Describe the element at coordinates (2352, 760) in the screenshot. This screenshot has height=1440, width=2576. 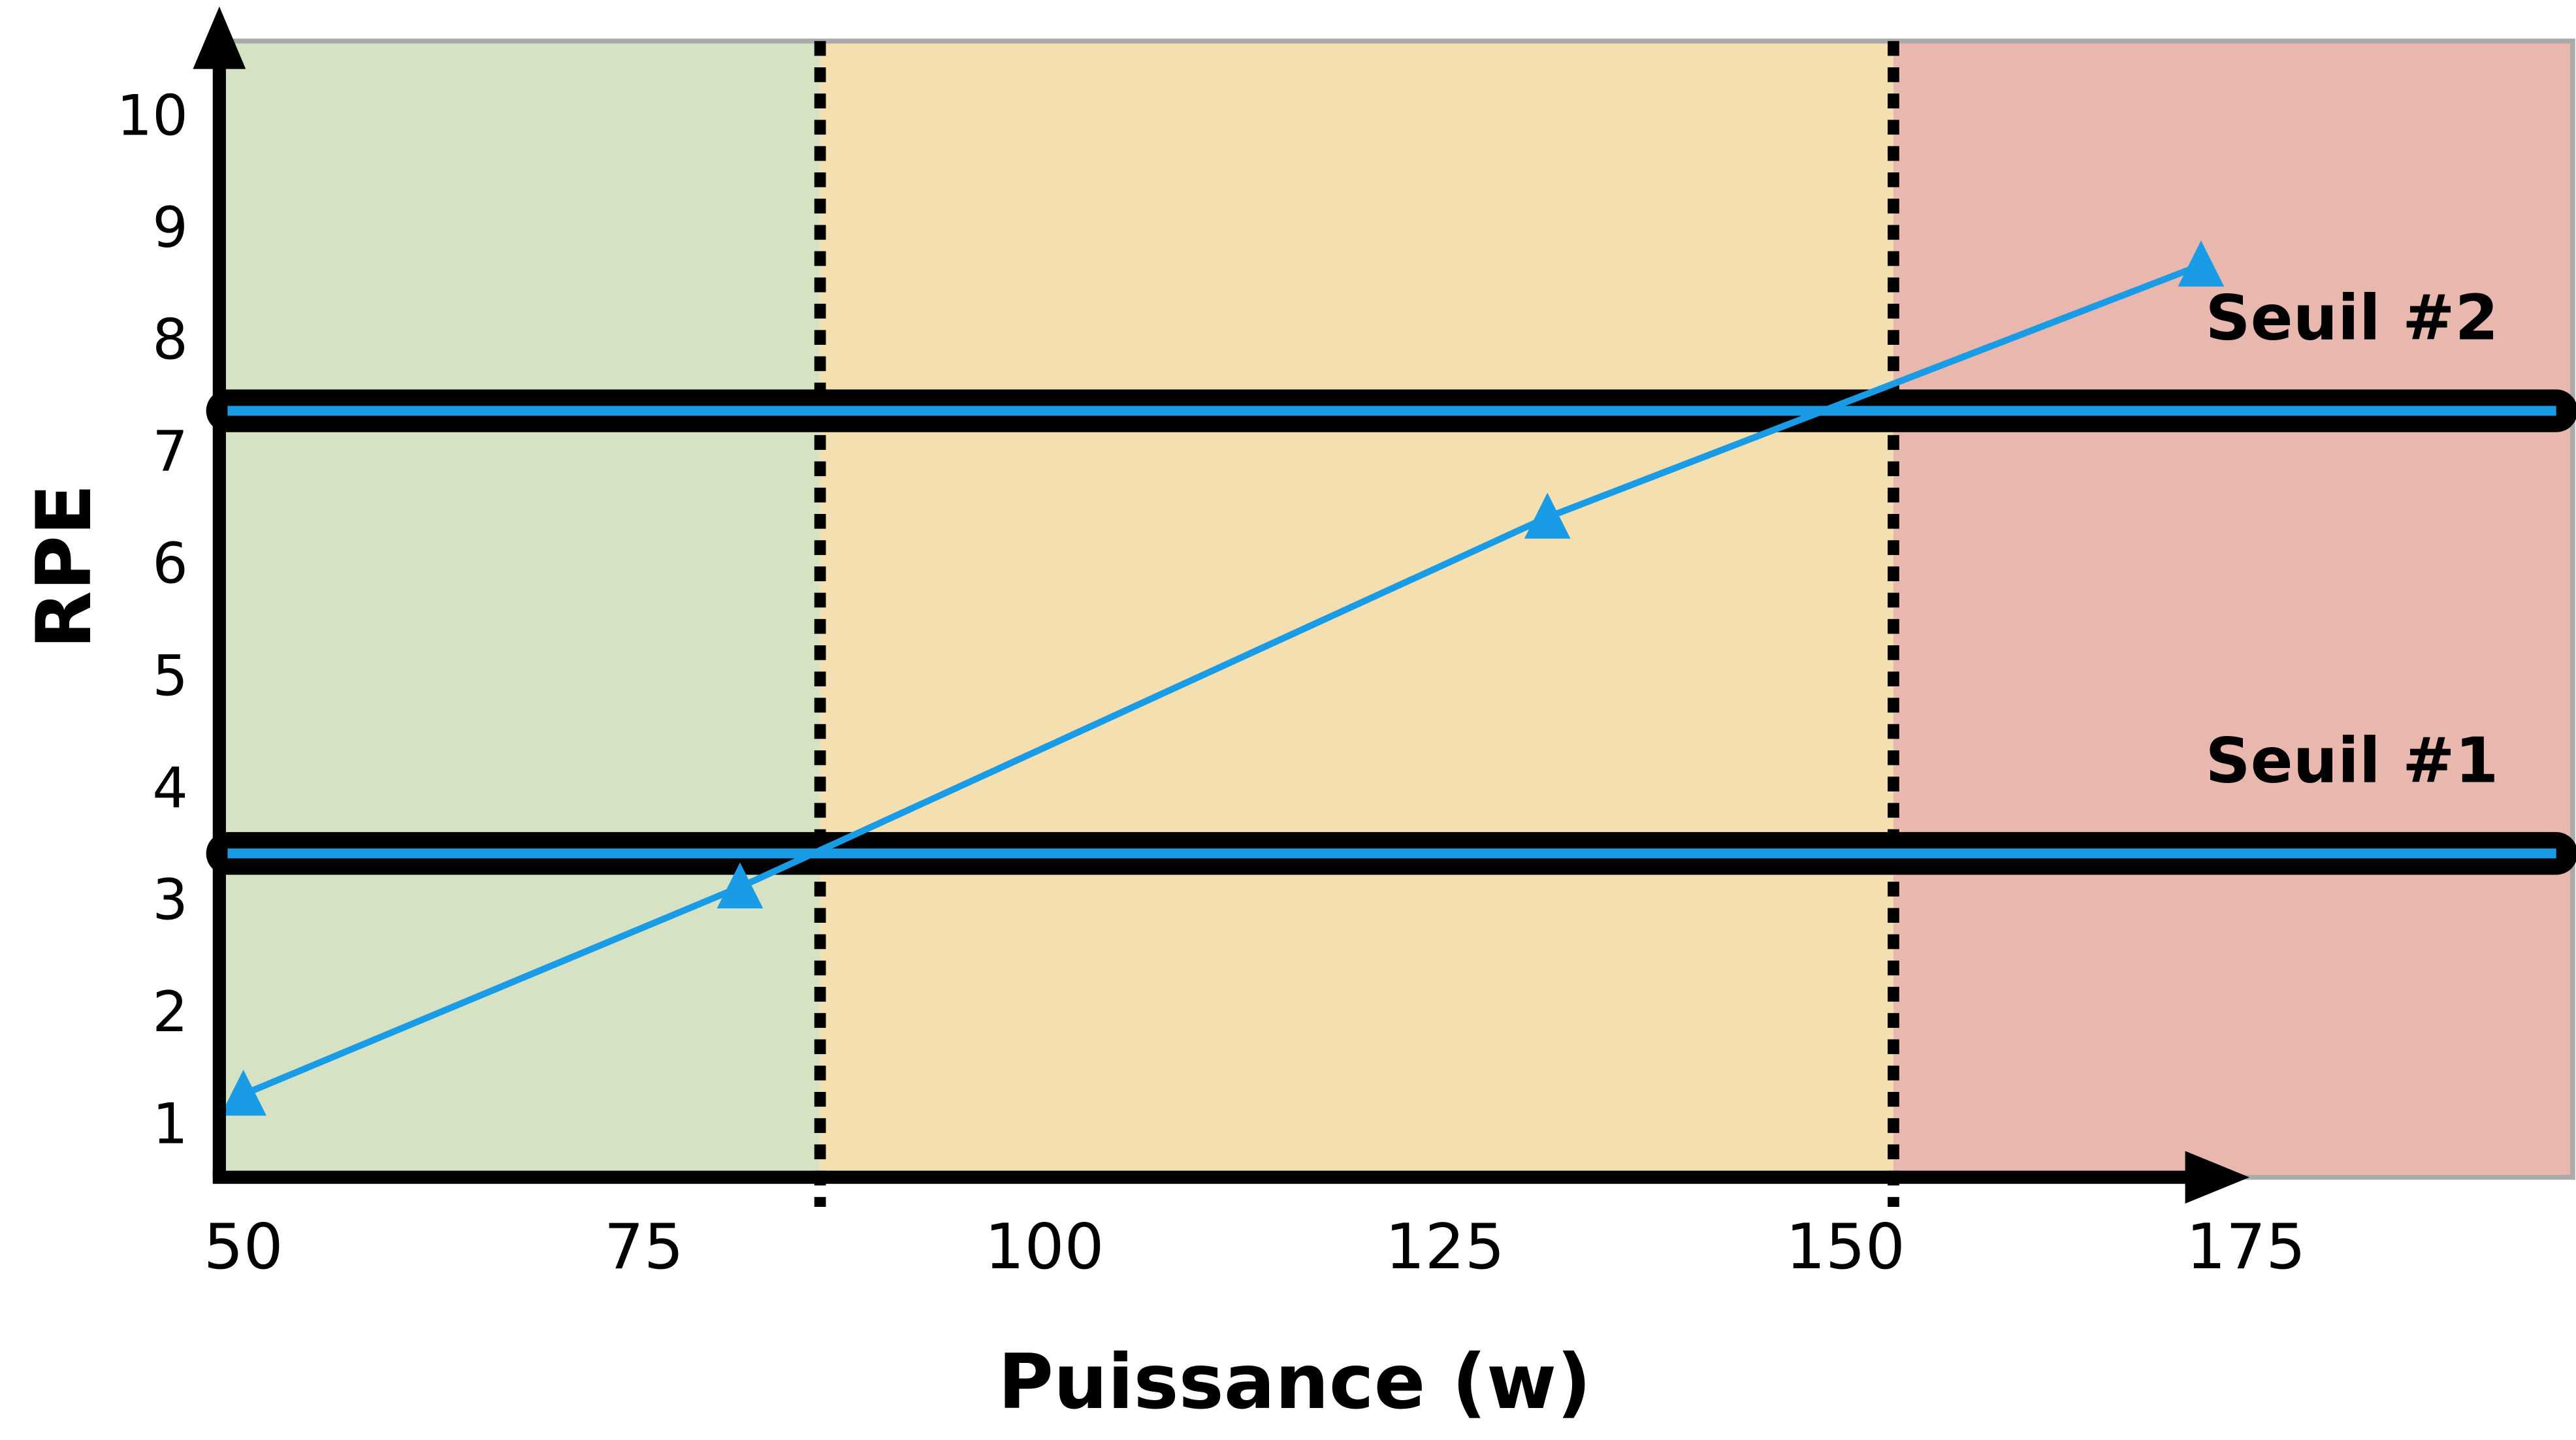
I see `threshold-label: Seuil #1` at that location.